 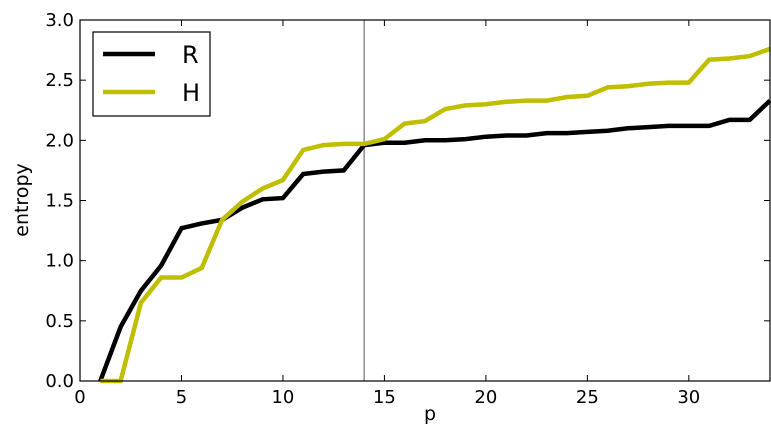 What do you see at coordinates (59, 201) in the screenshot?
I see `y-tick-label: 1.5` at bounding box center [59, 201].